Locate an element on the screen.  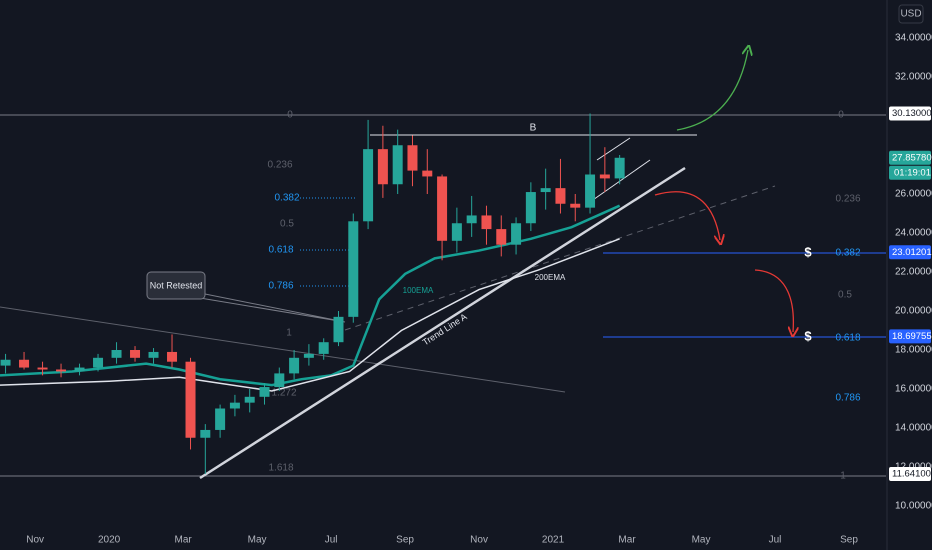
price-label: 27.85780 is located at coordinates (912, 157).